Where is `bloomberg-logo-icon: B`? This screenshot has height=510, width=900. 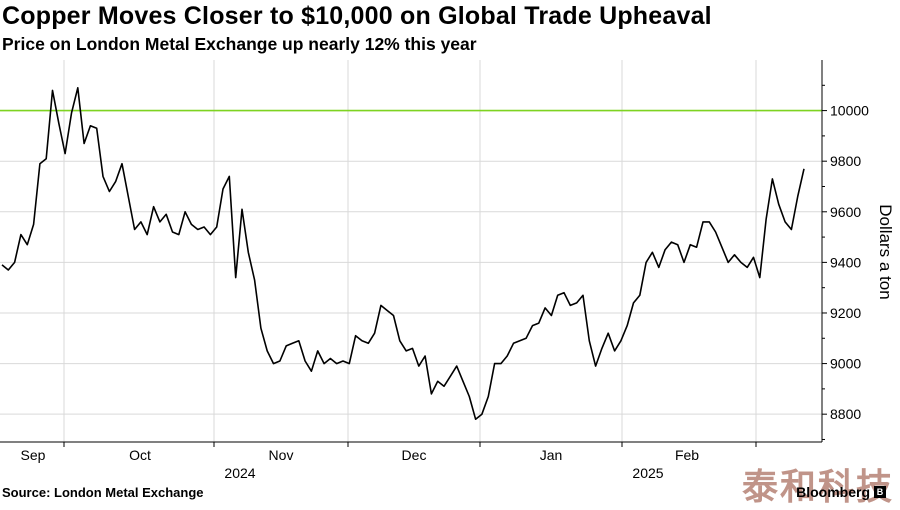
bloomberg-logo-icon: B is located at coordinates (880, 492).